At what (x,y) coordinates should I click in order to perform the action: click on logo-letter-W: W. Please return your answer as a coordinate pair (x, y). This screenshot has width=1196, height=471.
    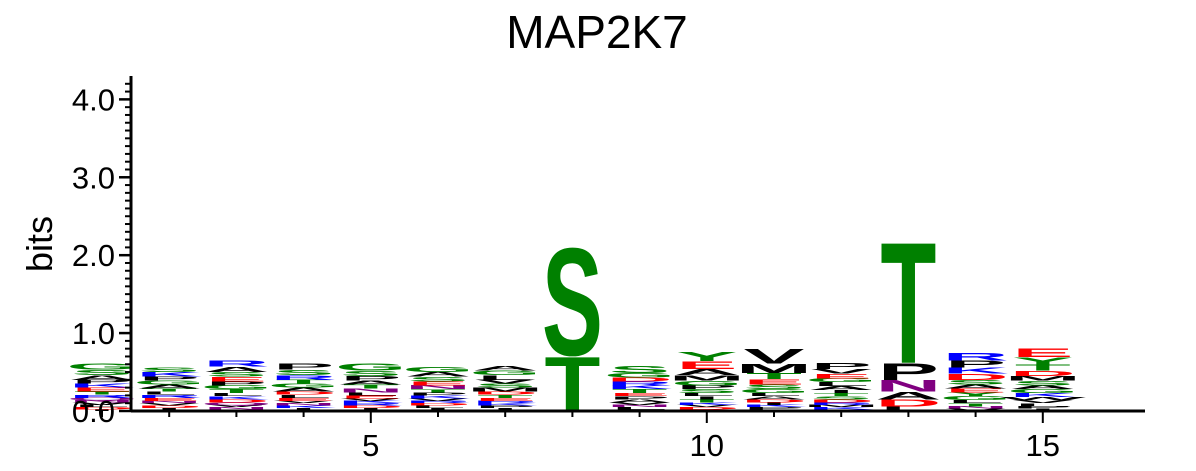
    Looking at the image, I should click on (1044, 398).